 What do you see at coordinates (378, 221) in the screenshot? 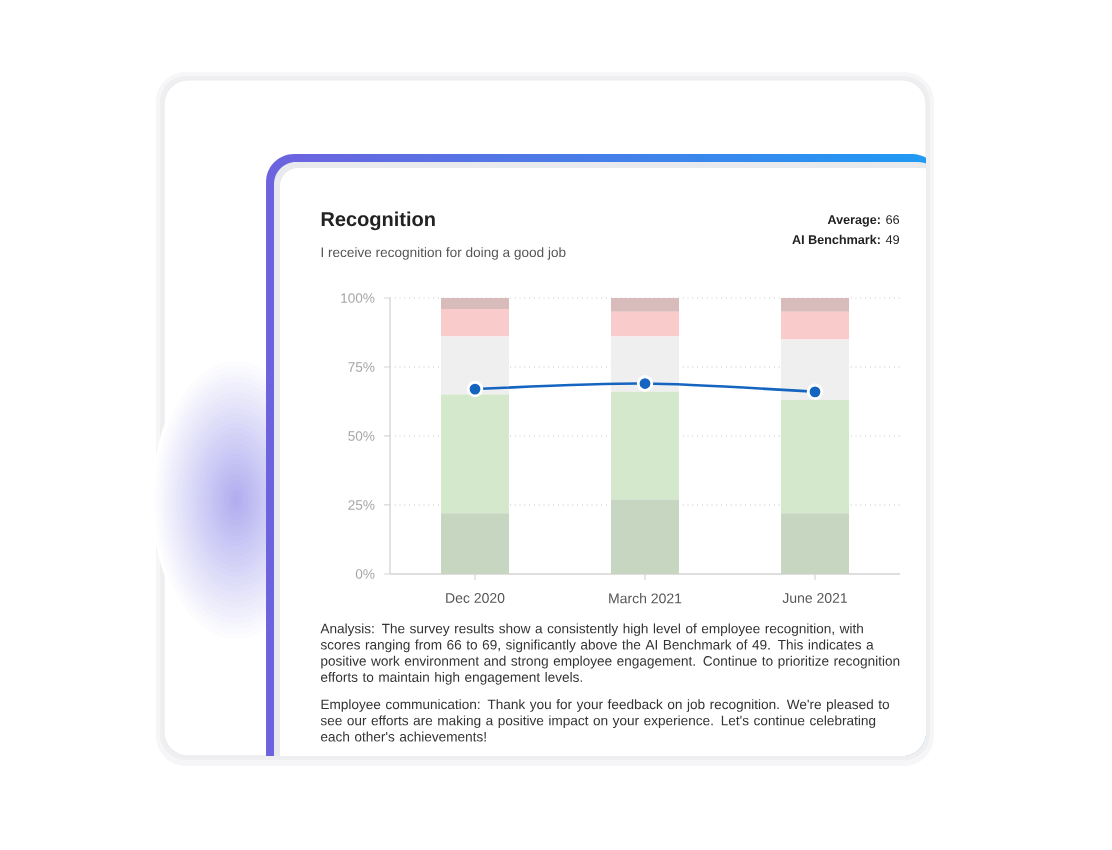
I see `chart-title: Recognition` at bounding box center [378, 221].